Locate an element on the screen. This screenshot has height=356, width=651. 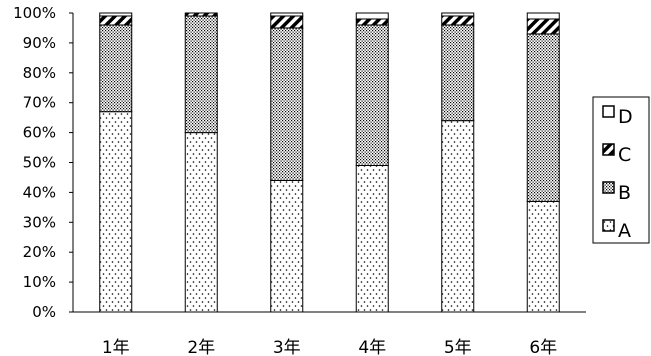
legend-key-A is located at coordinates (608, 225).